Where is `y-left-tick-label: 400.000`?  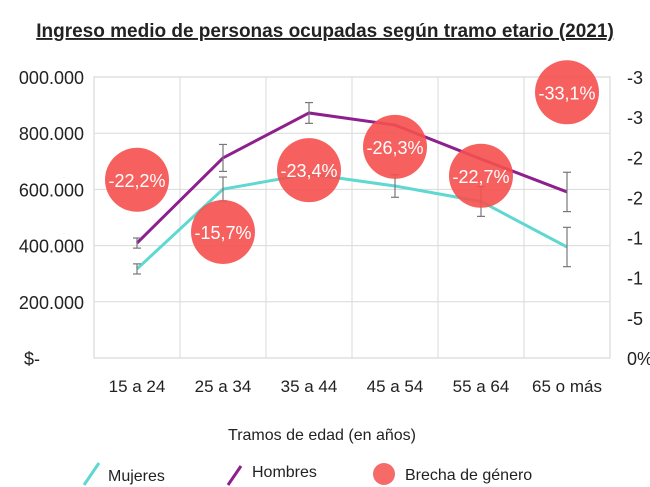
y-left-tick-label: 400.000 is located at coordinates (51, 247).